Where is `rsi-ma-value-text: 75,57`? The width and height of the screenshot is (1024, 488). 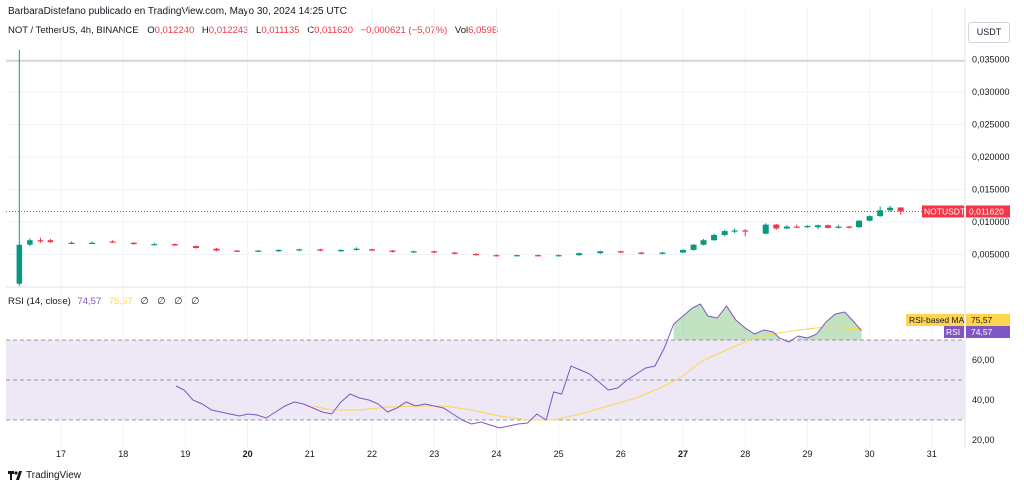 rsi-ma-value-text: 75,57 is located at coordinates (982, 320).